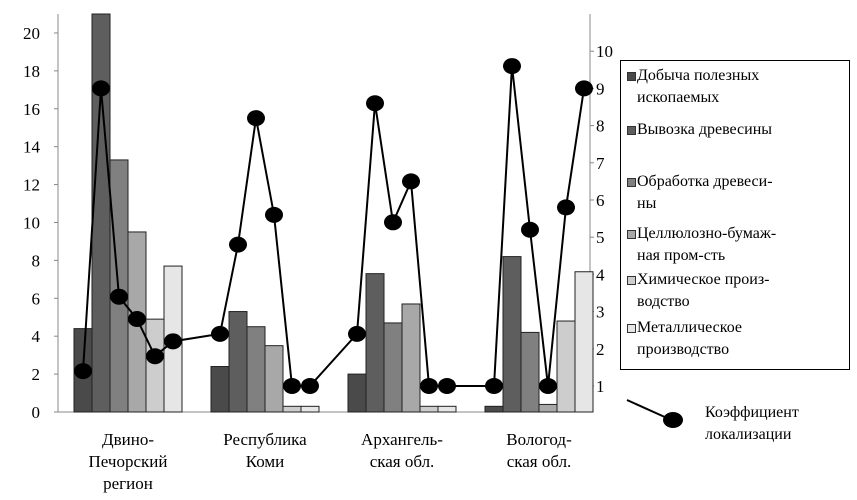 This screenshot has height=500, width=857. What do you see at coordinates (738, 87) in the screenshot?
I see `legend-item-mining: Добыча полезных ископаемых` at bounding box center [738, 87].